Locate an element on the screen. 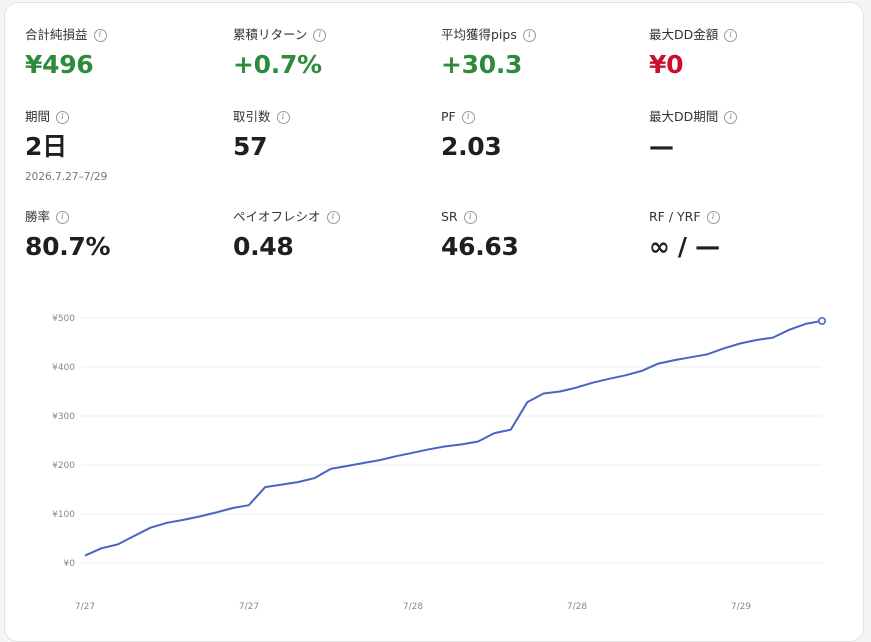 This screenshot has height=642, width=871. stat-label-text: 勝率 is located at coordinates (38, 216).